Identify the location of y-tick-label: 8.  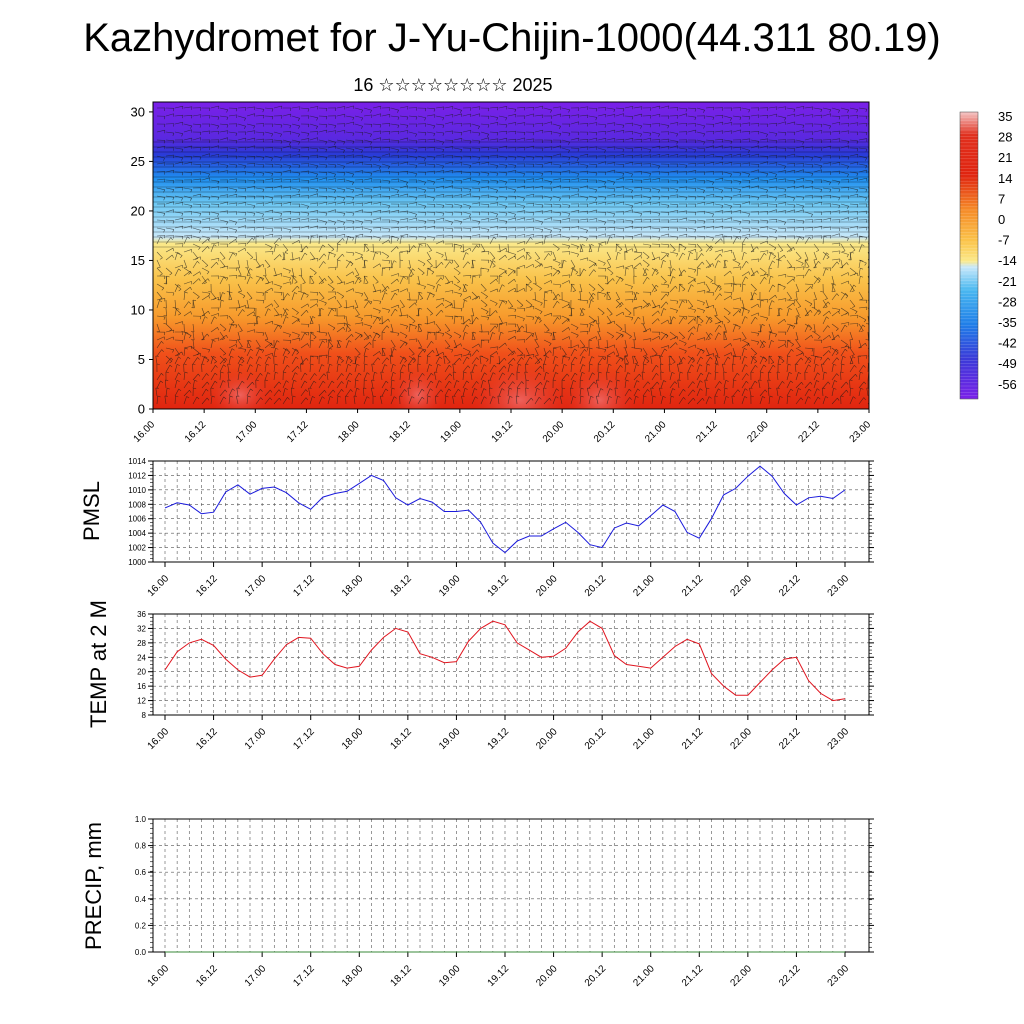
(144, 715).